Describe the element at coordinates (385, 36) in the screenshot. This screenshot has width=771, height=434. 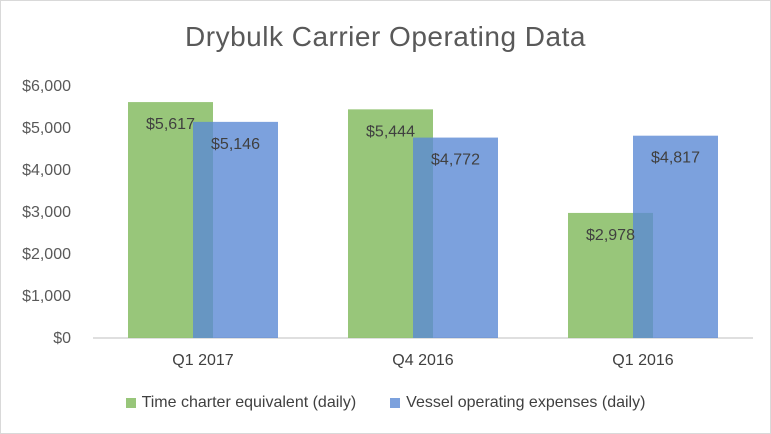
I see `chart-title: Drybulk Carrier Operating Data` at that location.